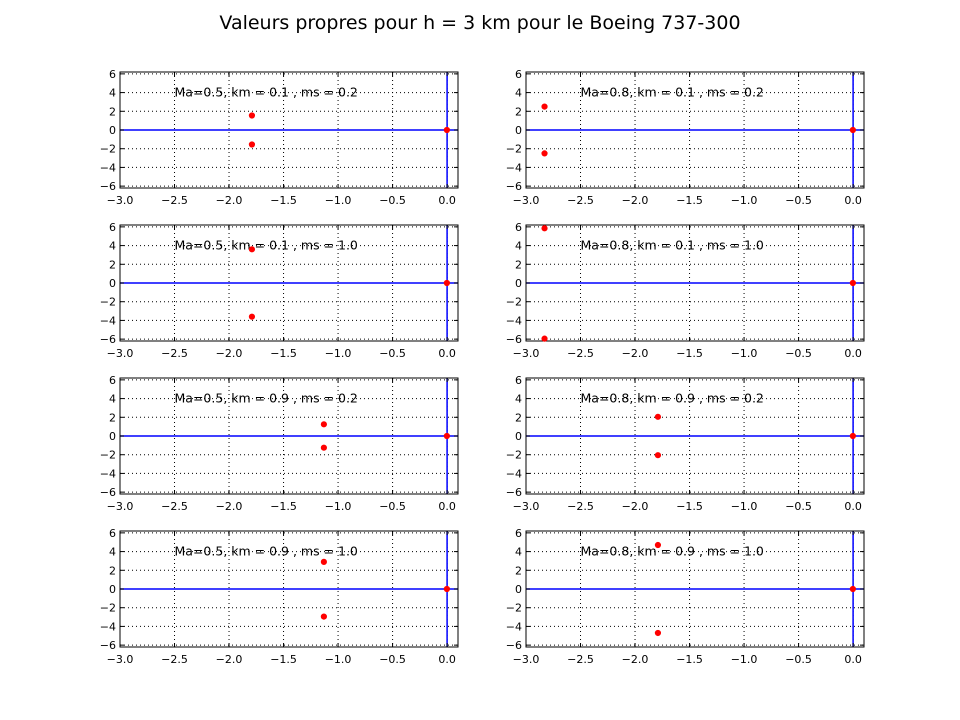 This screenshot has height=720, width=960. What do you see at coordinates (672, 398) in the screenshot?
I see `subplot-annotation: Ma=0.8, km = 0.9 , ms = 0.2` at bounding box center [672, 398].